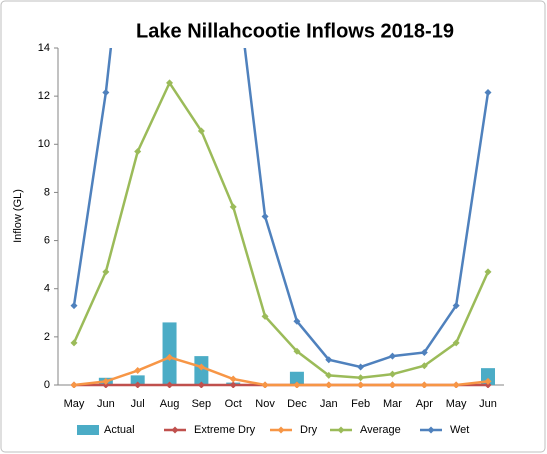 Image resolution: width=547 pixels, height=454 pixels. Describe the element at coordinates (459, 430) in the screenshot. I see `legend-label: Wet` at that location.